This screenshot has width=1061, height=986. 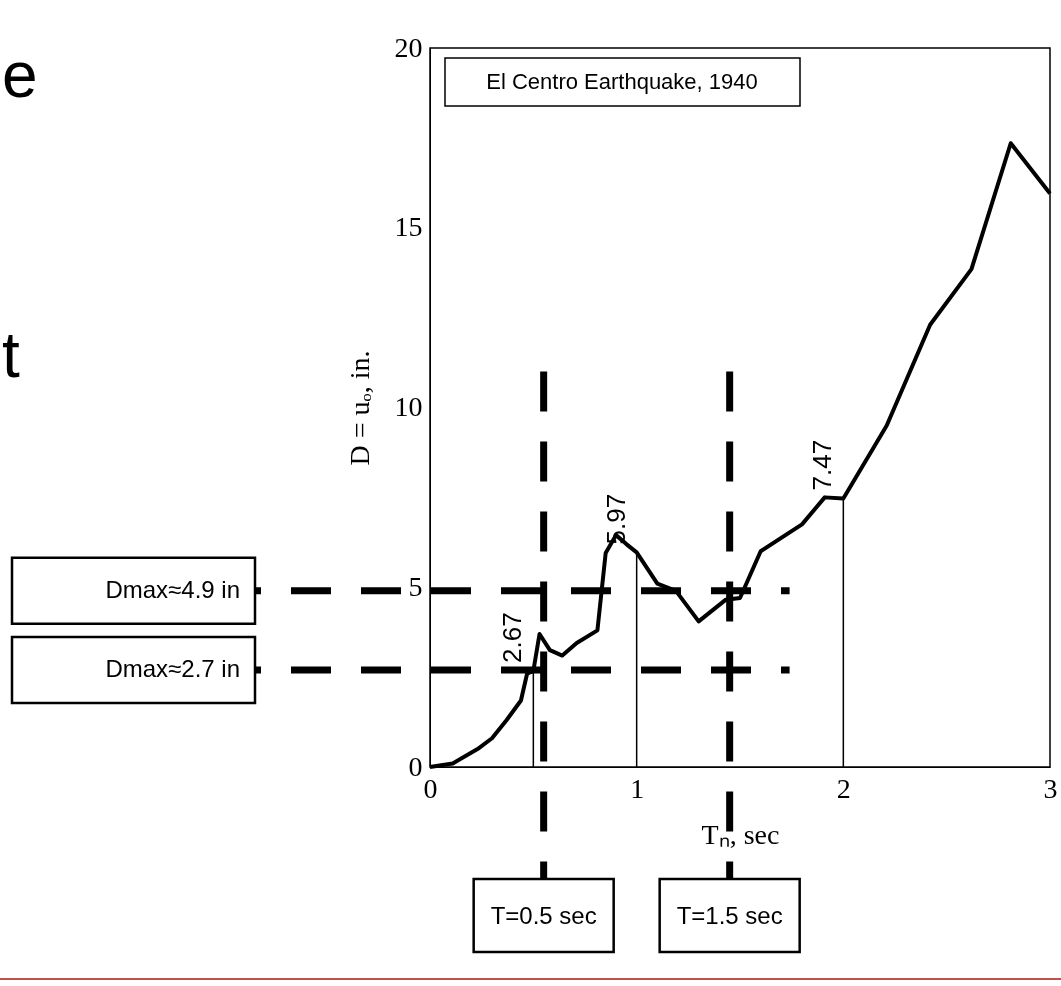 What do you see at coordinates (20, 75) in the screenshot?
I see `text: e` at bounding box center [20, 75].